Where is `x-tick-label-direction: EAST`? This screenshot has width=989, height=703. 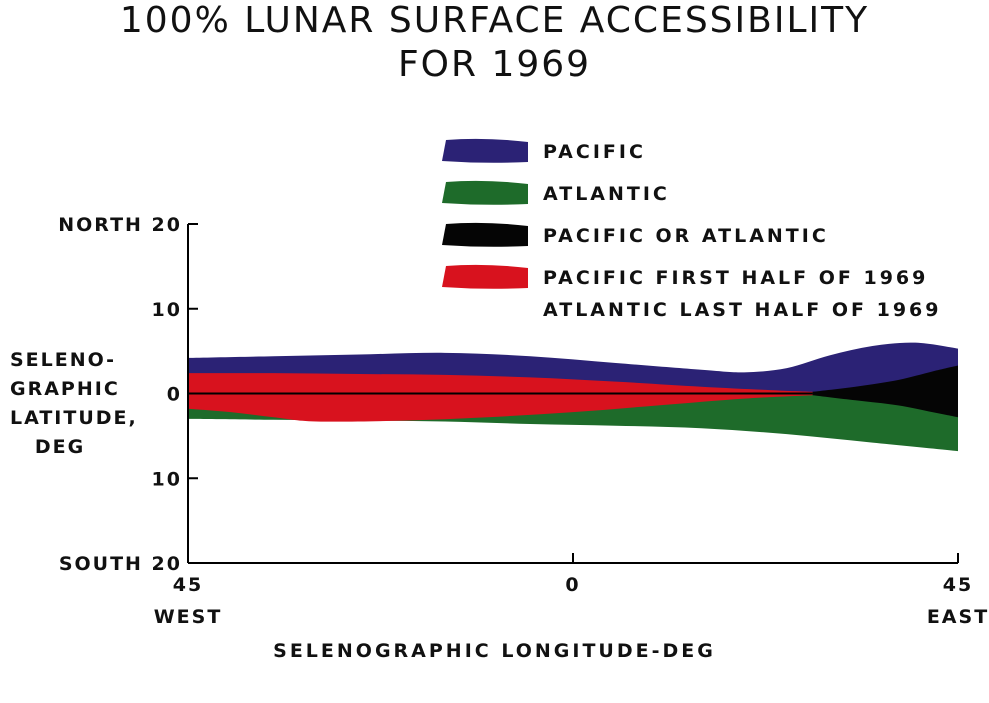 x-tick-label-direction: EAST is located at coordinates (958, 617).